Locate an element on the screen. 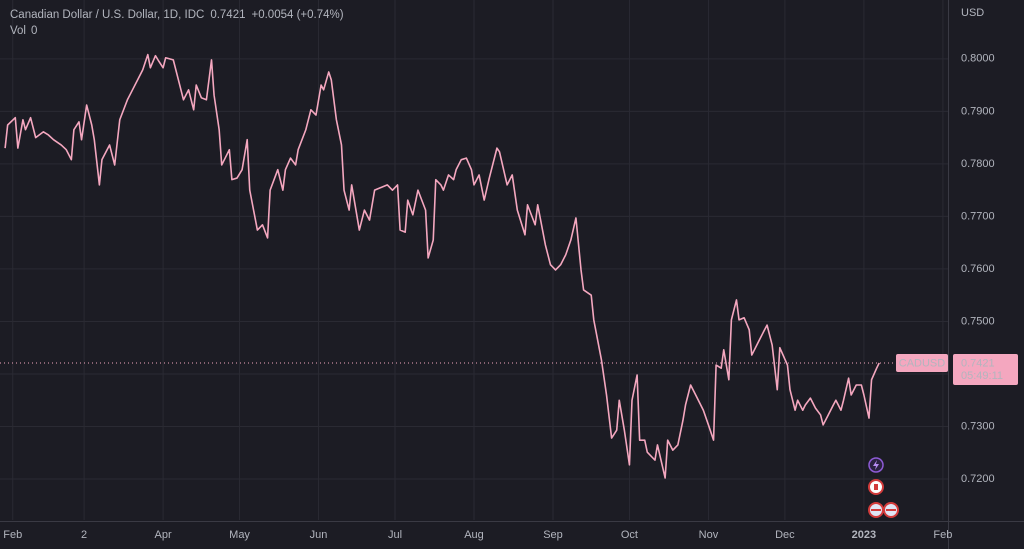 This screenshot has width=1024, height=549. volume-value: 0 is located at coordinates (34, 31).